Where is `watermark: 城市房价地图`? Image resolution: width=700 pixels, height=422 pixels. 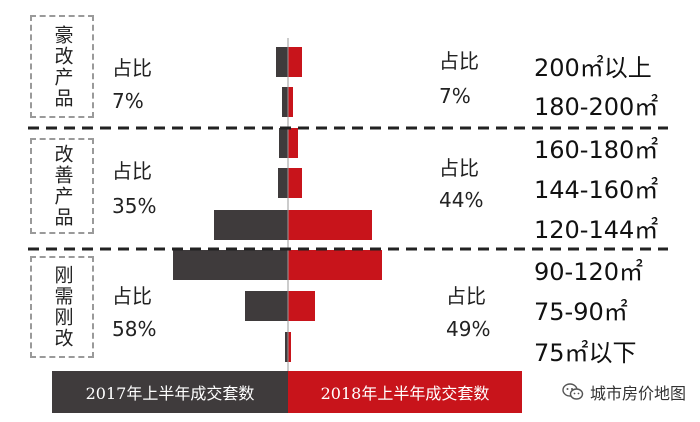
watermark: 城市房价地图 is located at coordinates (624, 392).